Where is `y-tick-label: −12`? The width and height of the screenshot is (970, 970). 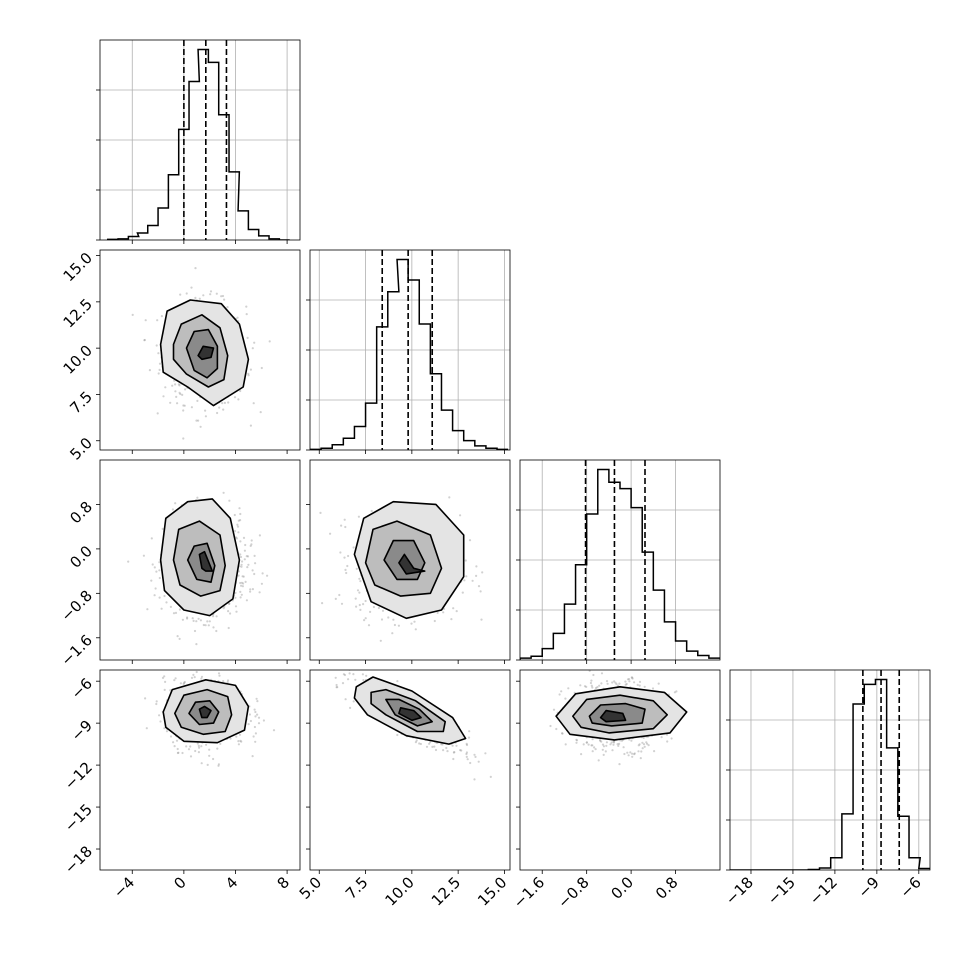
y-tick-label: −12 is located at coordinates (78, 775).